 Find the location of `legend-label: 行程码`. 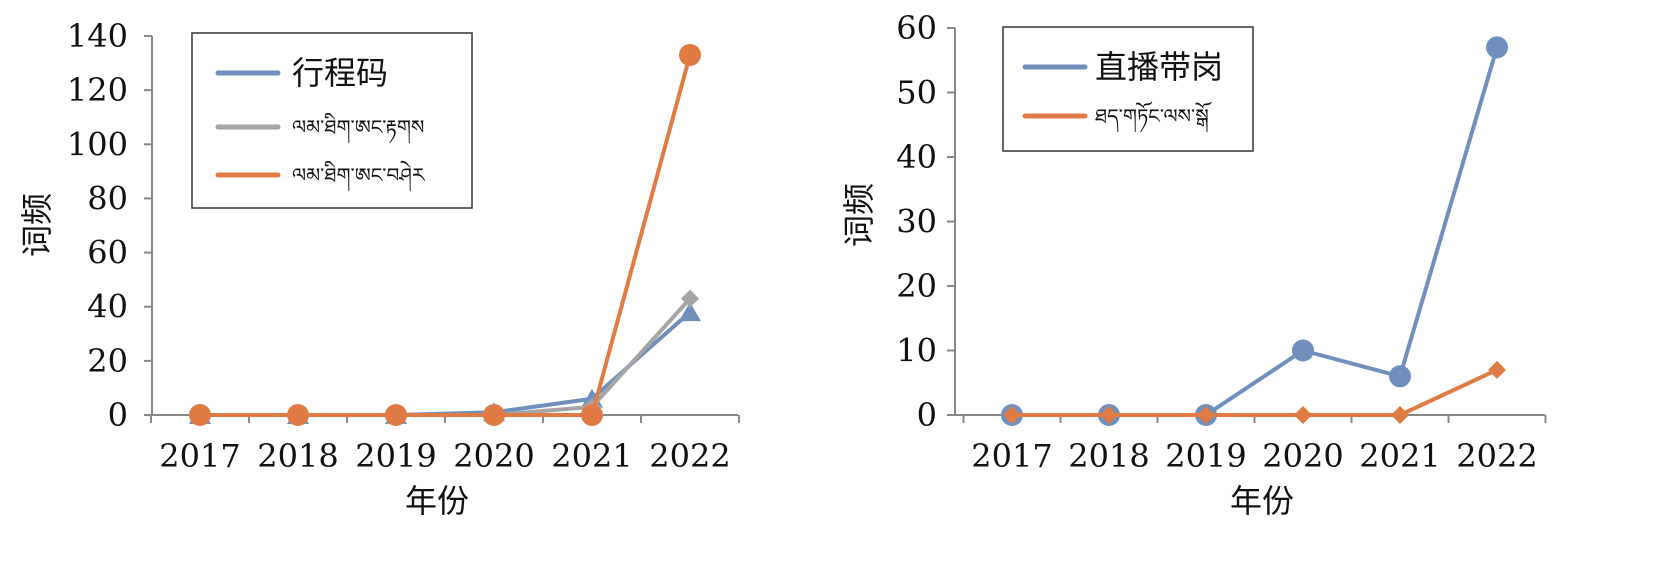

legend-label: 行程码 is located at coordinates (340, 73).